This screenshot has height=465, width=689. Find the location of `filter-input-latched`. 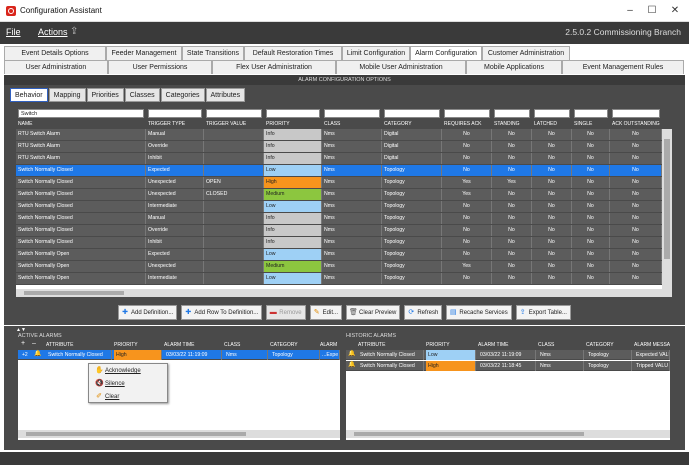

filter-input-latched is located at coordinates (552, 113).